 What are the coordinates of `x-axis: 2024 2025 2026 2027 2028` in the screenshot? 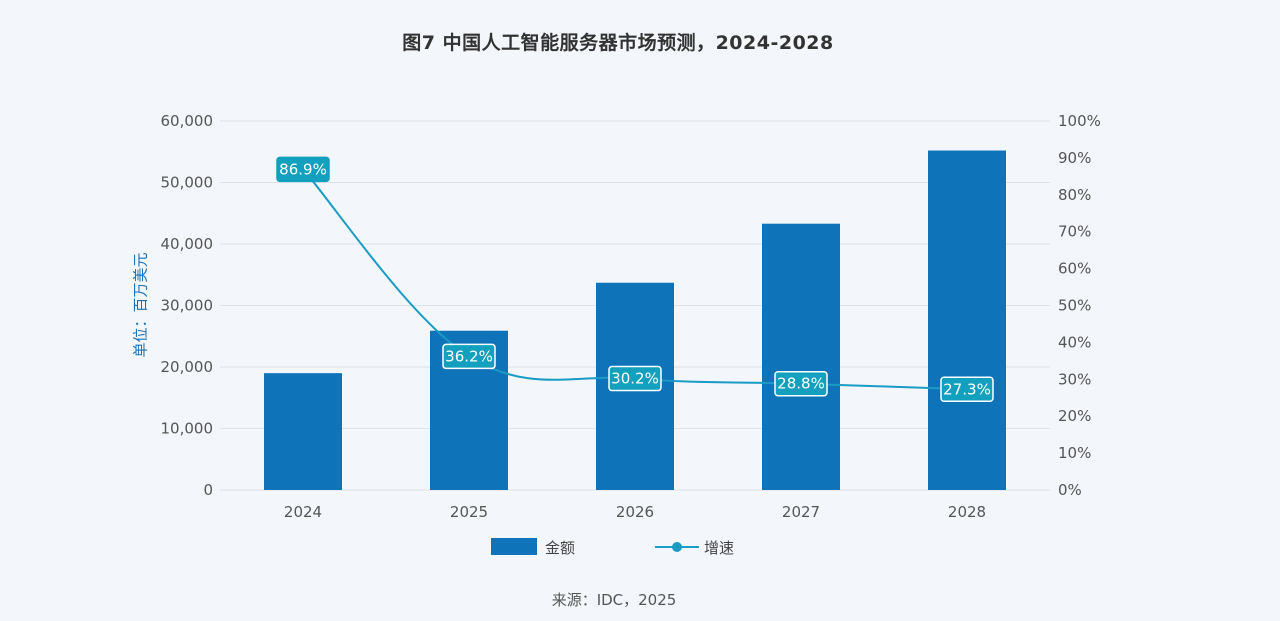 It's located at (635, 512).